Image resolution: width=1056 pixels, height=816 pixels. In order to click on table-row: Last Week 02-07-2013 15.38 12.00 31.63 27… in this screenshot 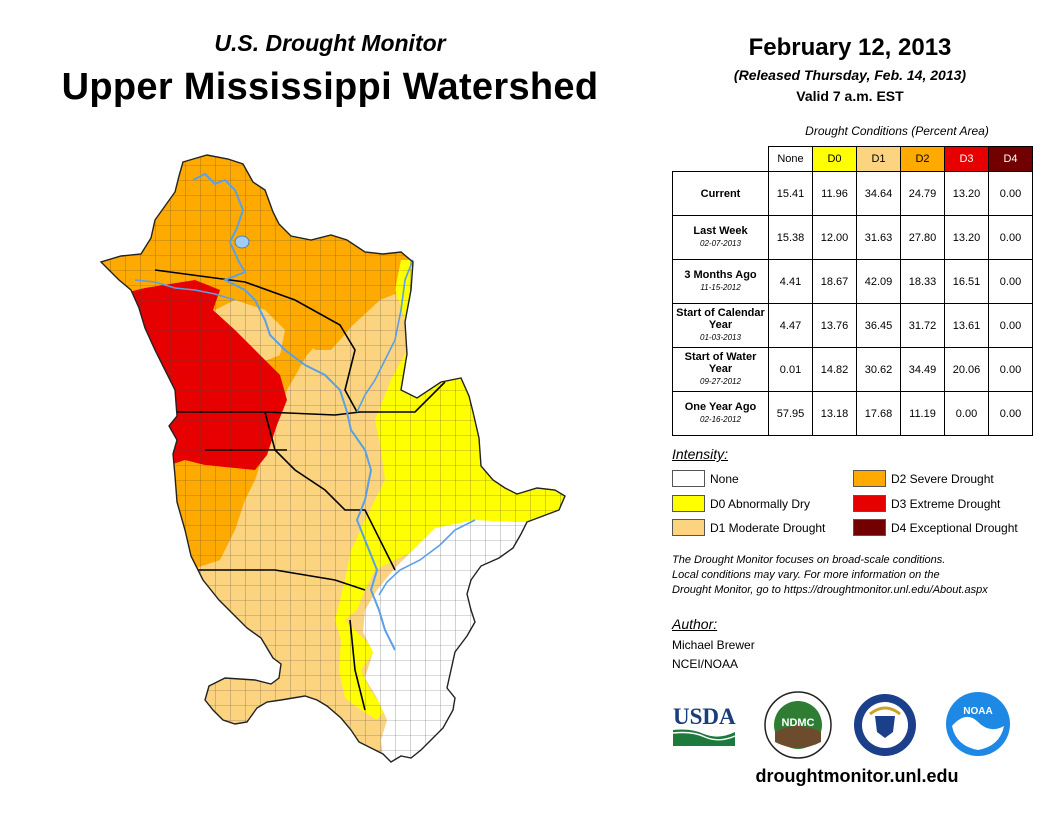, I will do `click(852, 237)`.